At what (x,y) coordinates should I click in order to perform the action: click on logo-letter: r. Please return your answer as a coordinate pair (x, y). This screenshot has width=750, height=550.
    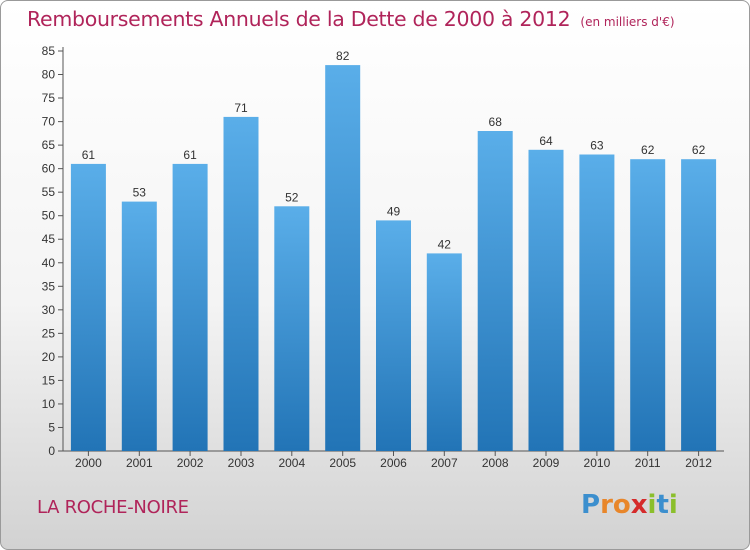
    Looking at the image, I should click on (606, 505).